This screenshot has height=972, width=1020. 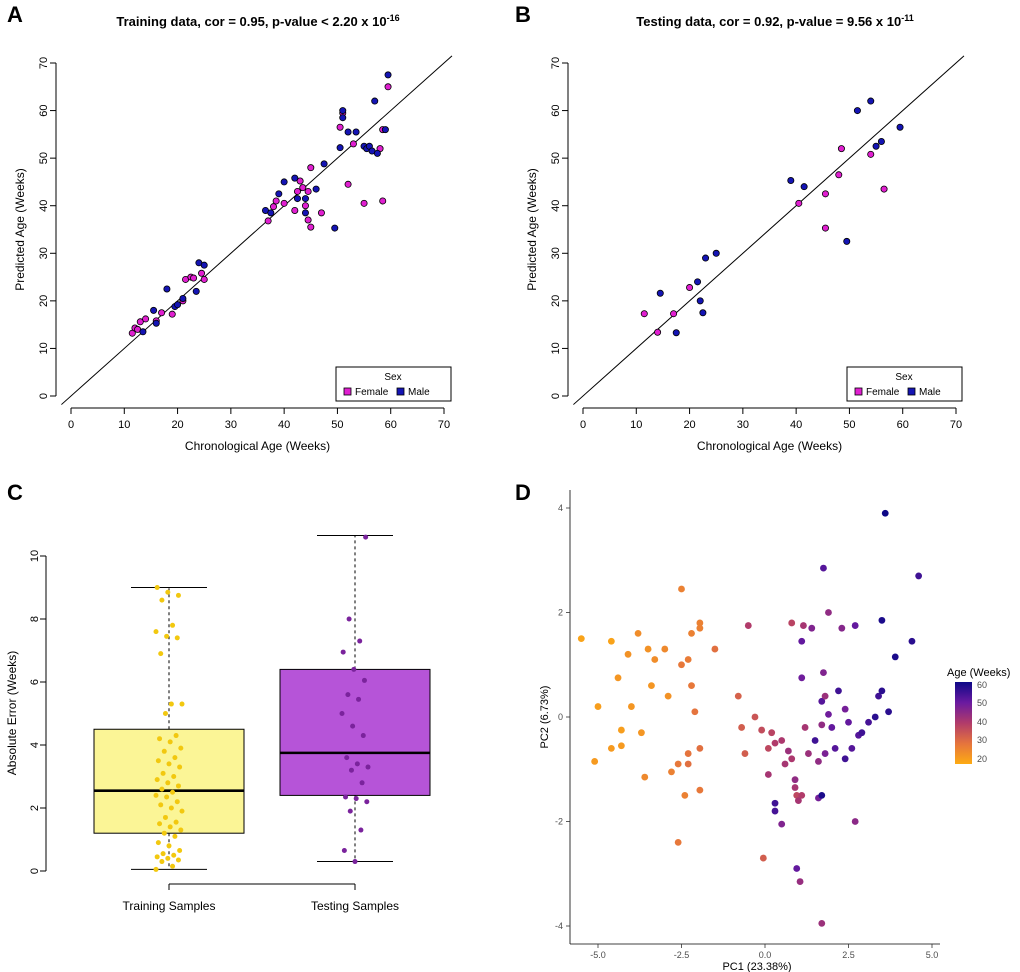 I want to click on y-axis-label: Predicted Age (Weeks), so click(x=532, y=229).